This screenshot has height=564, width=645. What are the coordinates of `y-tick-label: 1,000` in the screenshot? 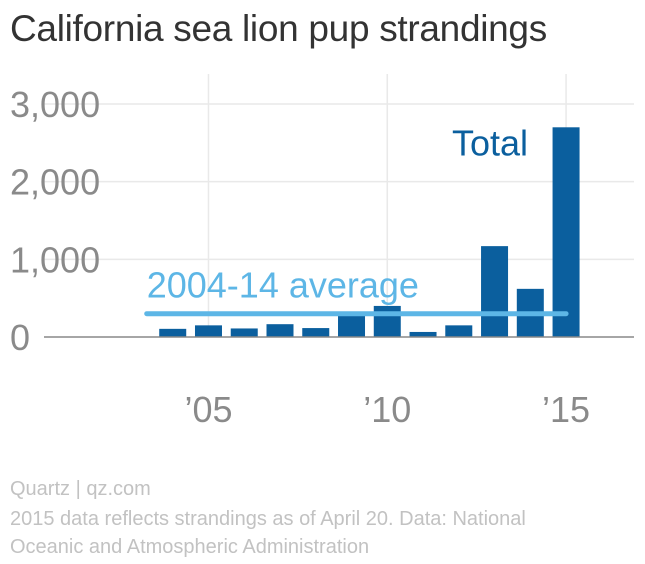 It's located at (55, 259).